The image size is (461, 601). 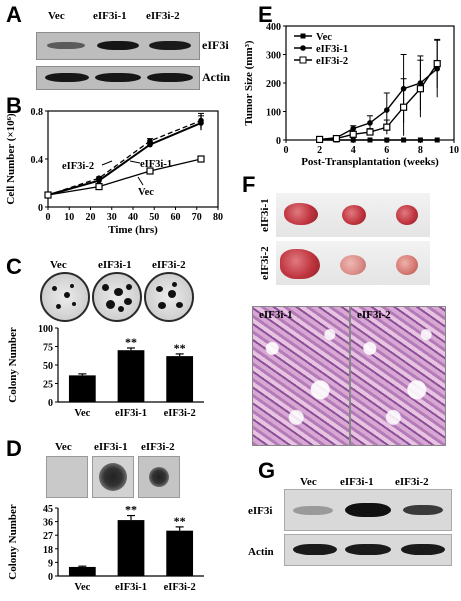 I want to click on legend-entry: eIF3i-2, so click(x=332, y=61).